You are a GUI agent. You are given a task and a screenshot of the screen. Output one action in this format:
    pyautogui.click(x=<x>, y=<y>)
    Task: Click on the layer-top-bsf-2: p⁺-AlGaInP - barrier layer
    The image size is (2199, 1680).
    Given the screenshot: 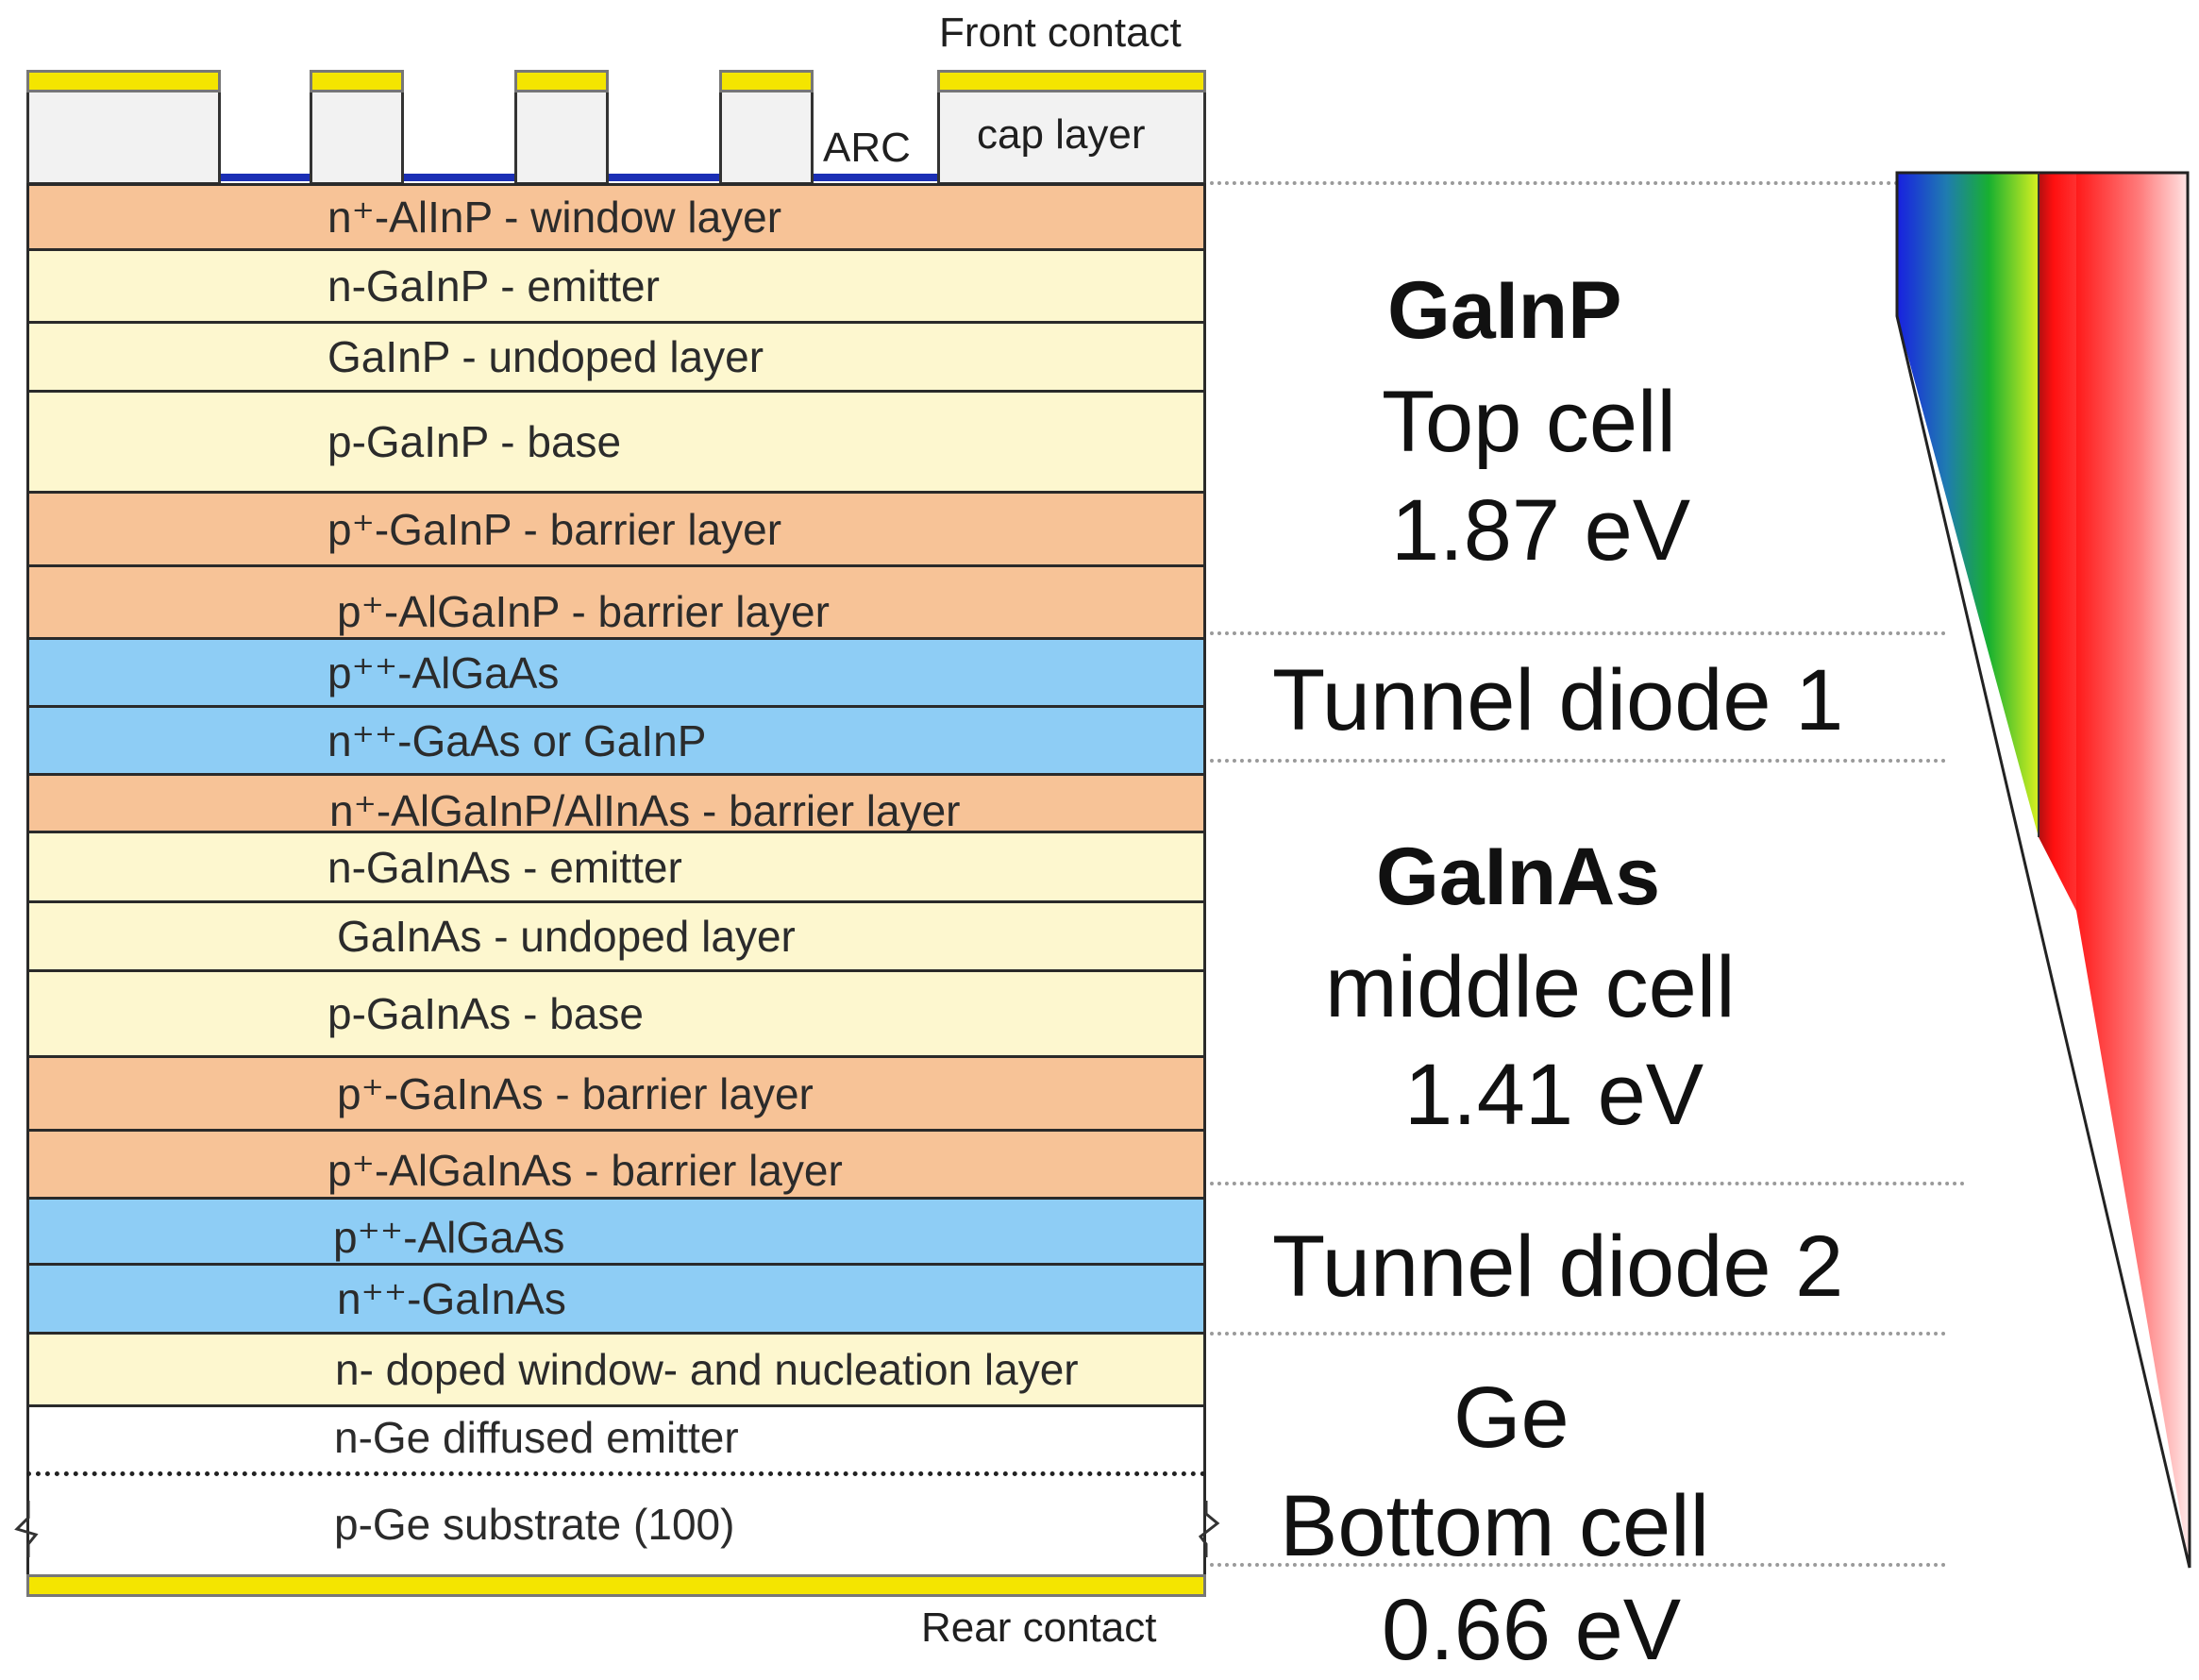 What is the action you would take?
    pyautogui.click(x=616, y=602)
    